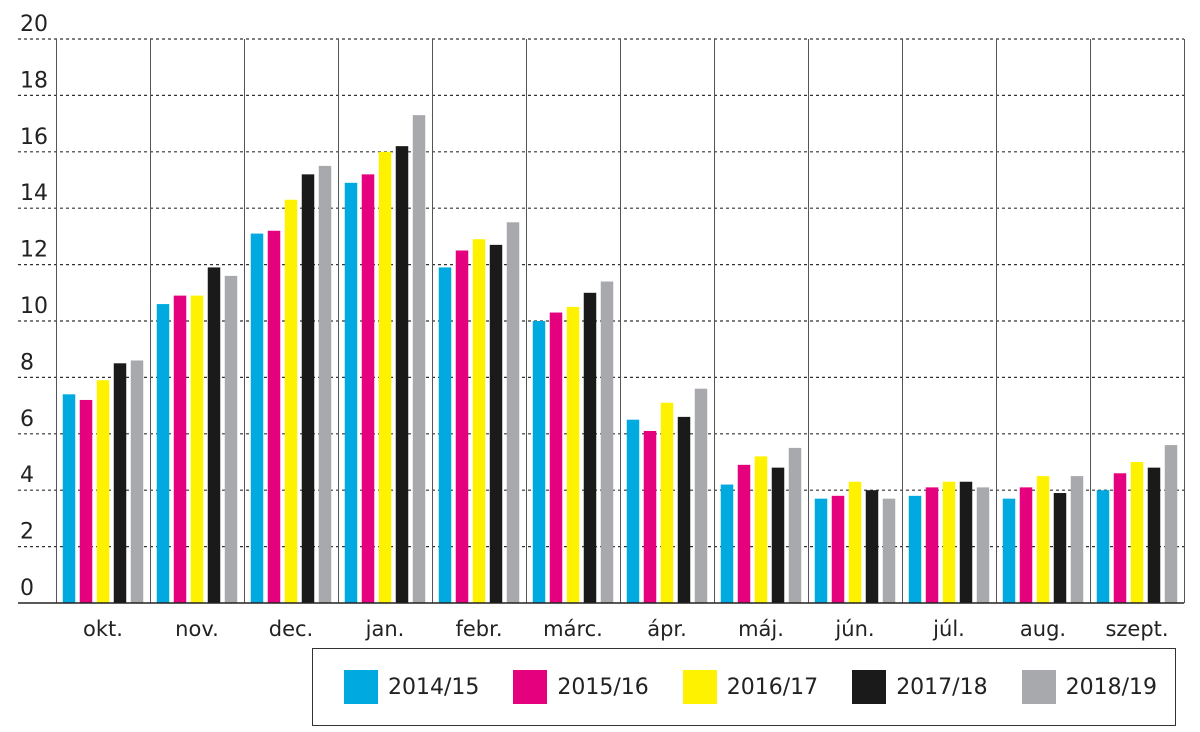  I want to click on legend-item: 2017/18, so click(920, 687).